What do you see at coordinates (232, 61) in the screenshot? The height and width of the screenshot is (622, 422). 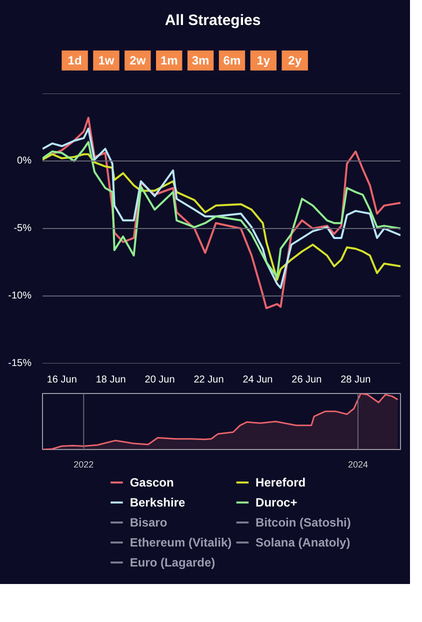 I see `text: 6m` at bounding box center [232, 61].